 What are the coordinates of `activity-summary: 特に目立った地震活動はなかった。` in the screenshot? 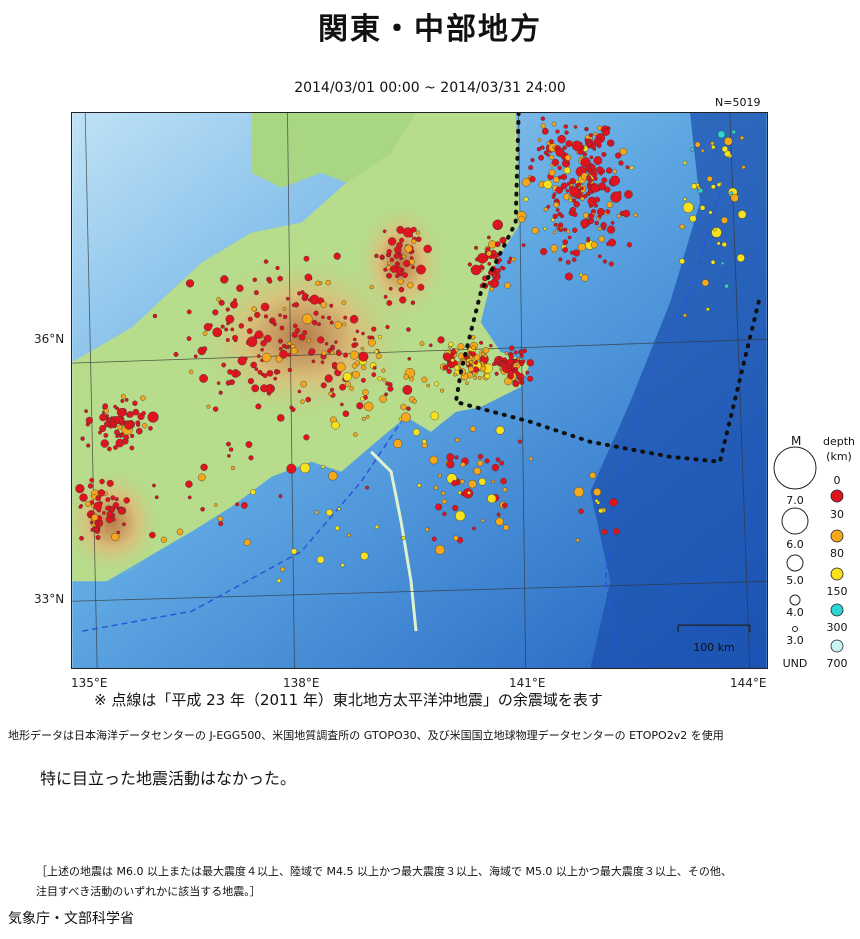 It's located at (168, 778).